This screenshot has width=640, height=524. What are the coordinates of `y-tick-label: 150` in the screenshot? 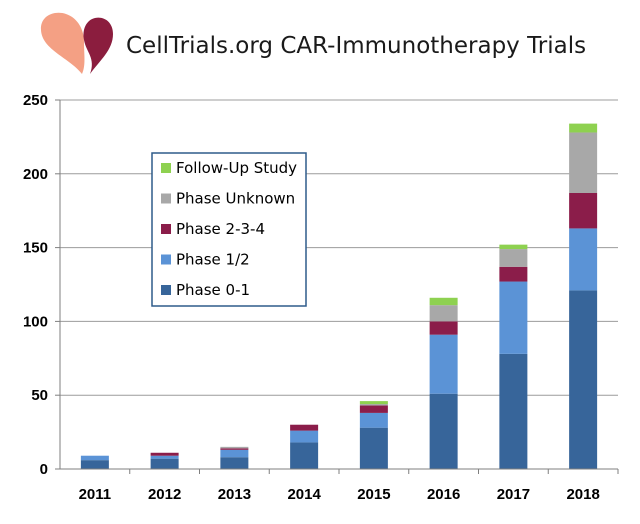 It's located at (35, 248).